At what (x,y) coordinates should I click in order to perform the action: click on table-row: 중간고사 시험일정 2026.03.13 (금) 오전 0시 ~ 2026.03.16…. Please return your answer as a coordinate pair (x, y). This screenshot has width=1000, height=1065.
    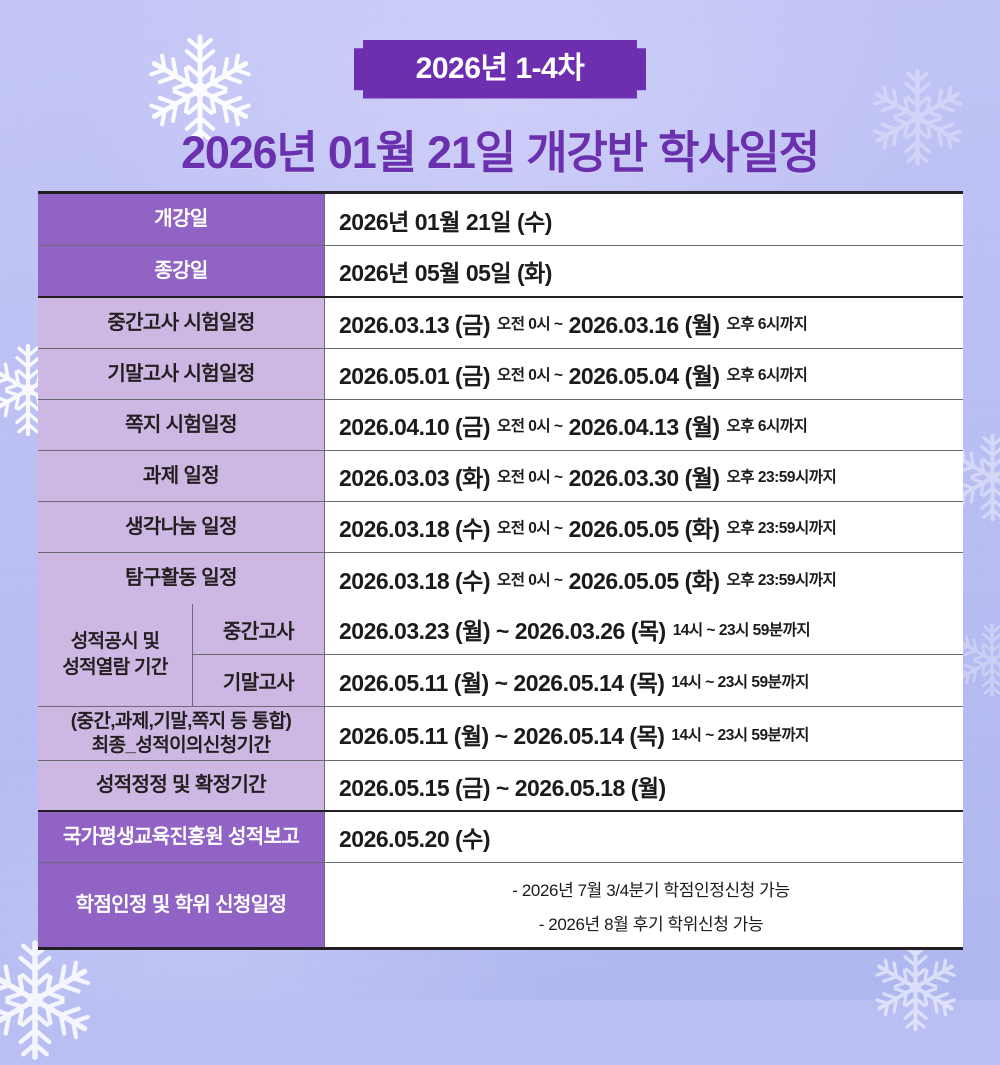
    Looking at the image, I should click on (500, 323).